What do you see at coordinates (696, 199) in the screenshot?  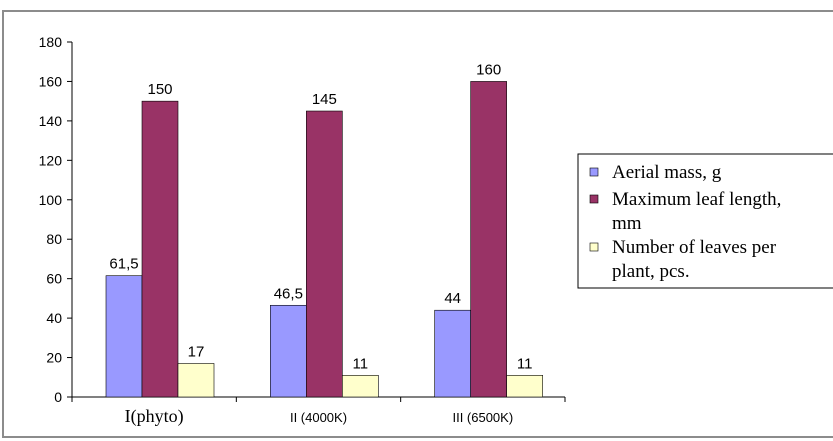 I see `legend-label: Maximum leaf length,` at bounding box center [696, 199].